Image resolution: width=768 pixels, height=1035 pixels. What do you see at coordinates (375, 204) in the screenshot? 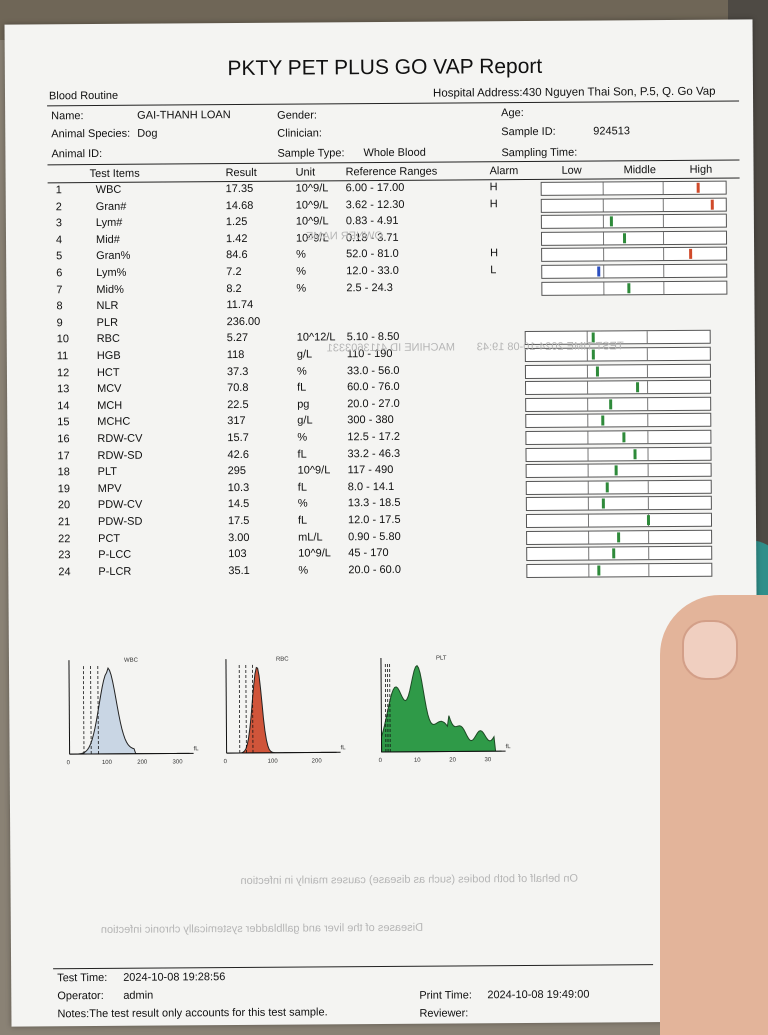
I see `reference-range: 3.62 - 12.30` at bounding box center [375, 204].